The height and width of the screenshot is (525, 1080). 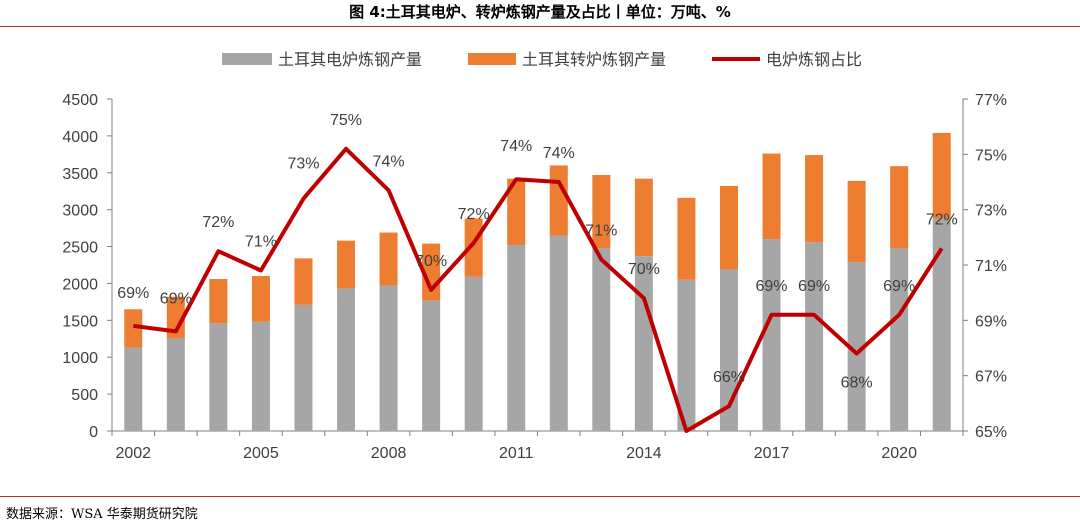 I want to click on y-right-tick-label: 67%, so click(x=991, y=377).